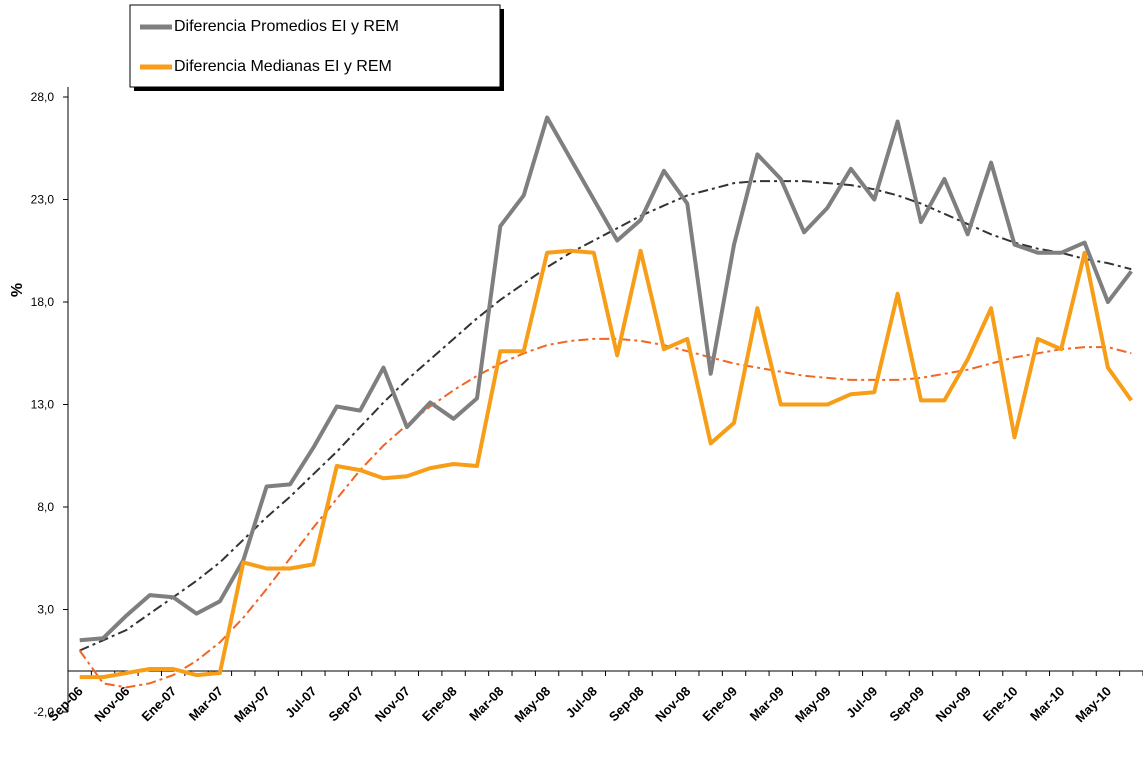 This screenshot has width=1143, height=760. Describe the element at coordinates (286, 26) in the screenshot. I see `legend-label: Diferencia Promedios EI y REM` at that location.